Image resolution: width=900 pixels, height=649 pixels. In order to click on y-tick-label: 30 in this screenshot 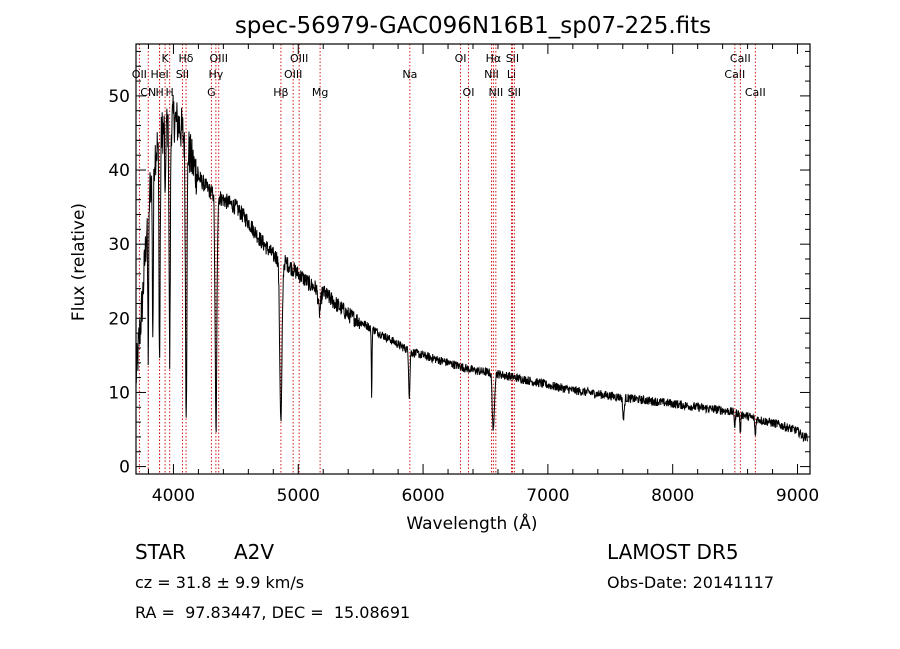, I will do `click(119, 245)`.